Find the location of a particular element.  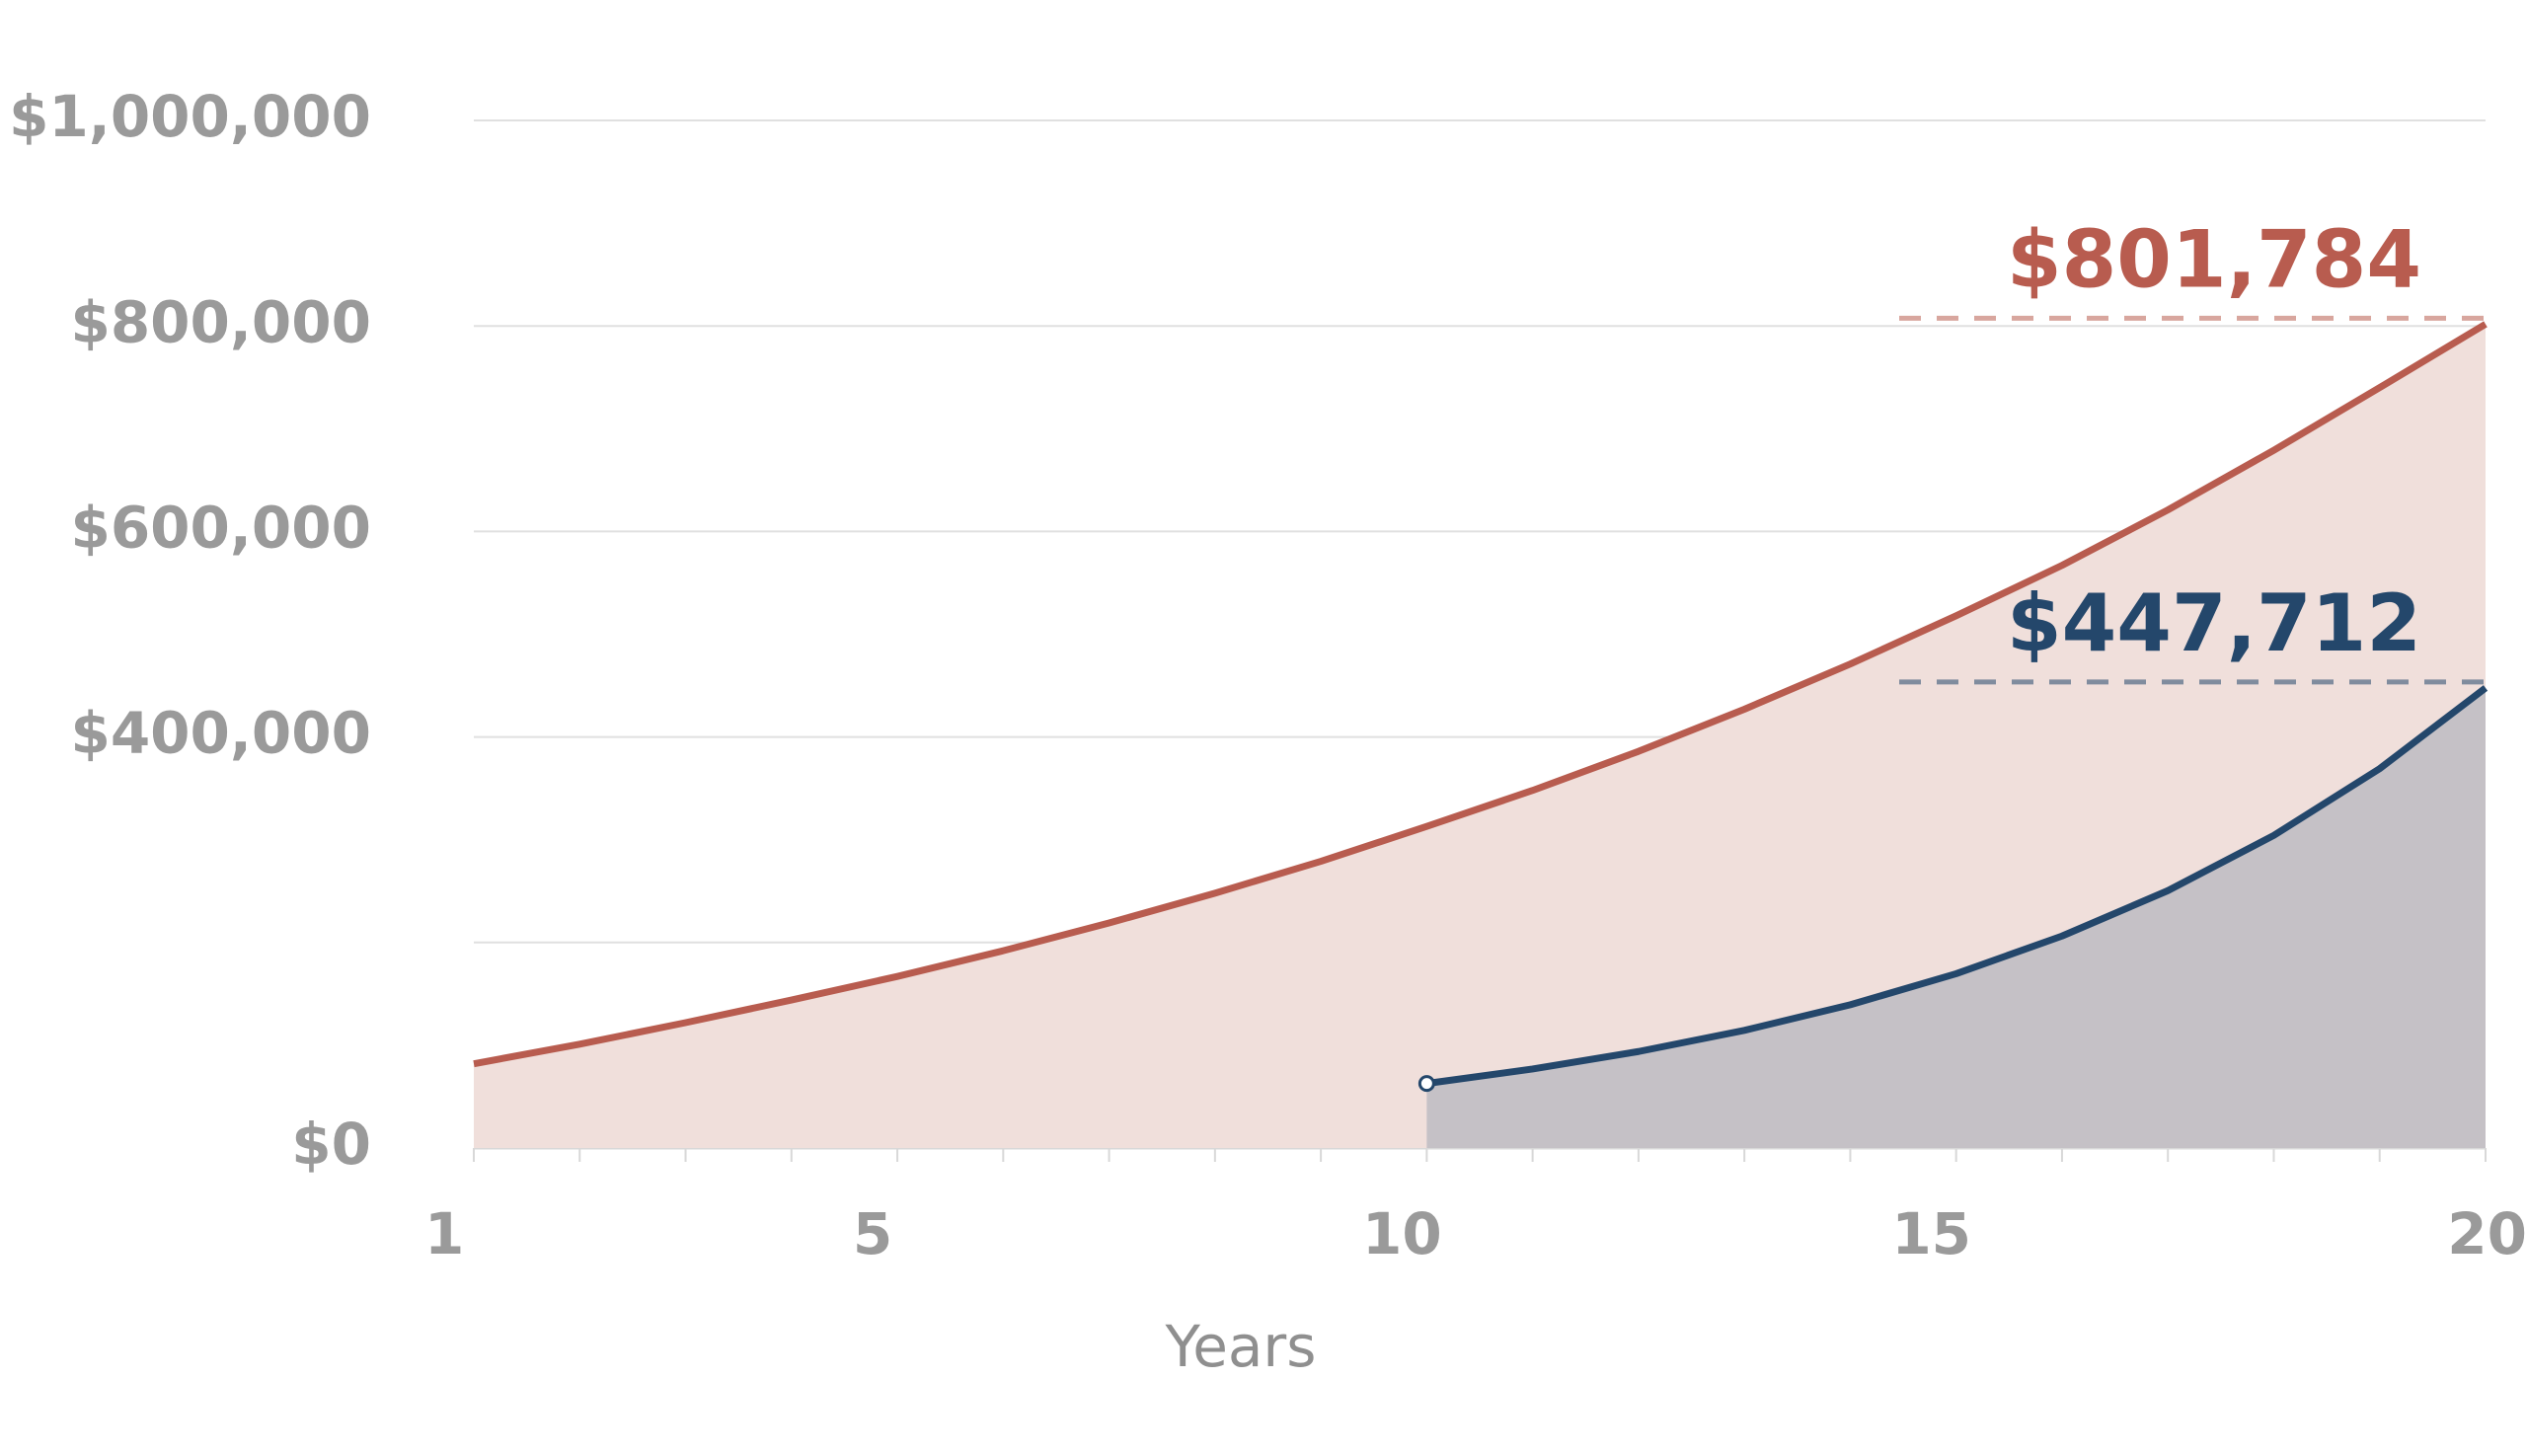

x-tick-label: 1 is located at coordinates (444, 1233).